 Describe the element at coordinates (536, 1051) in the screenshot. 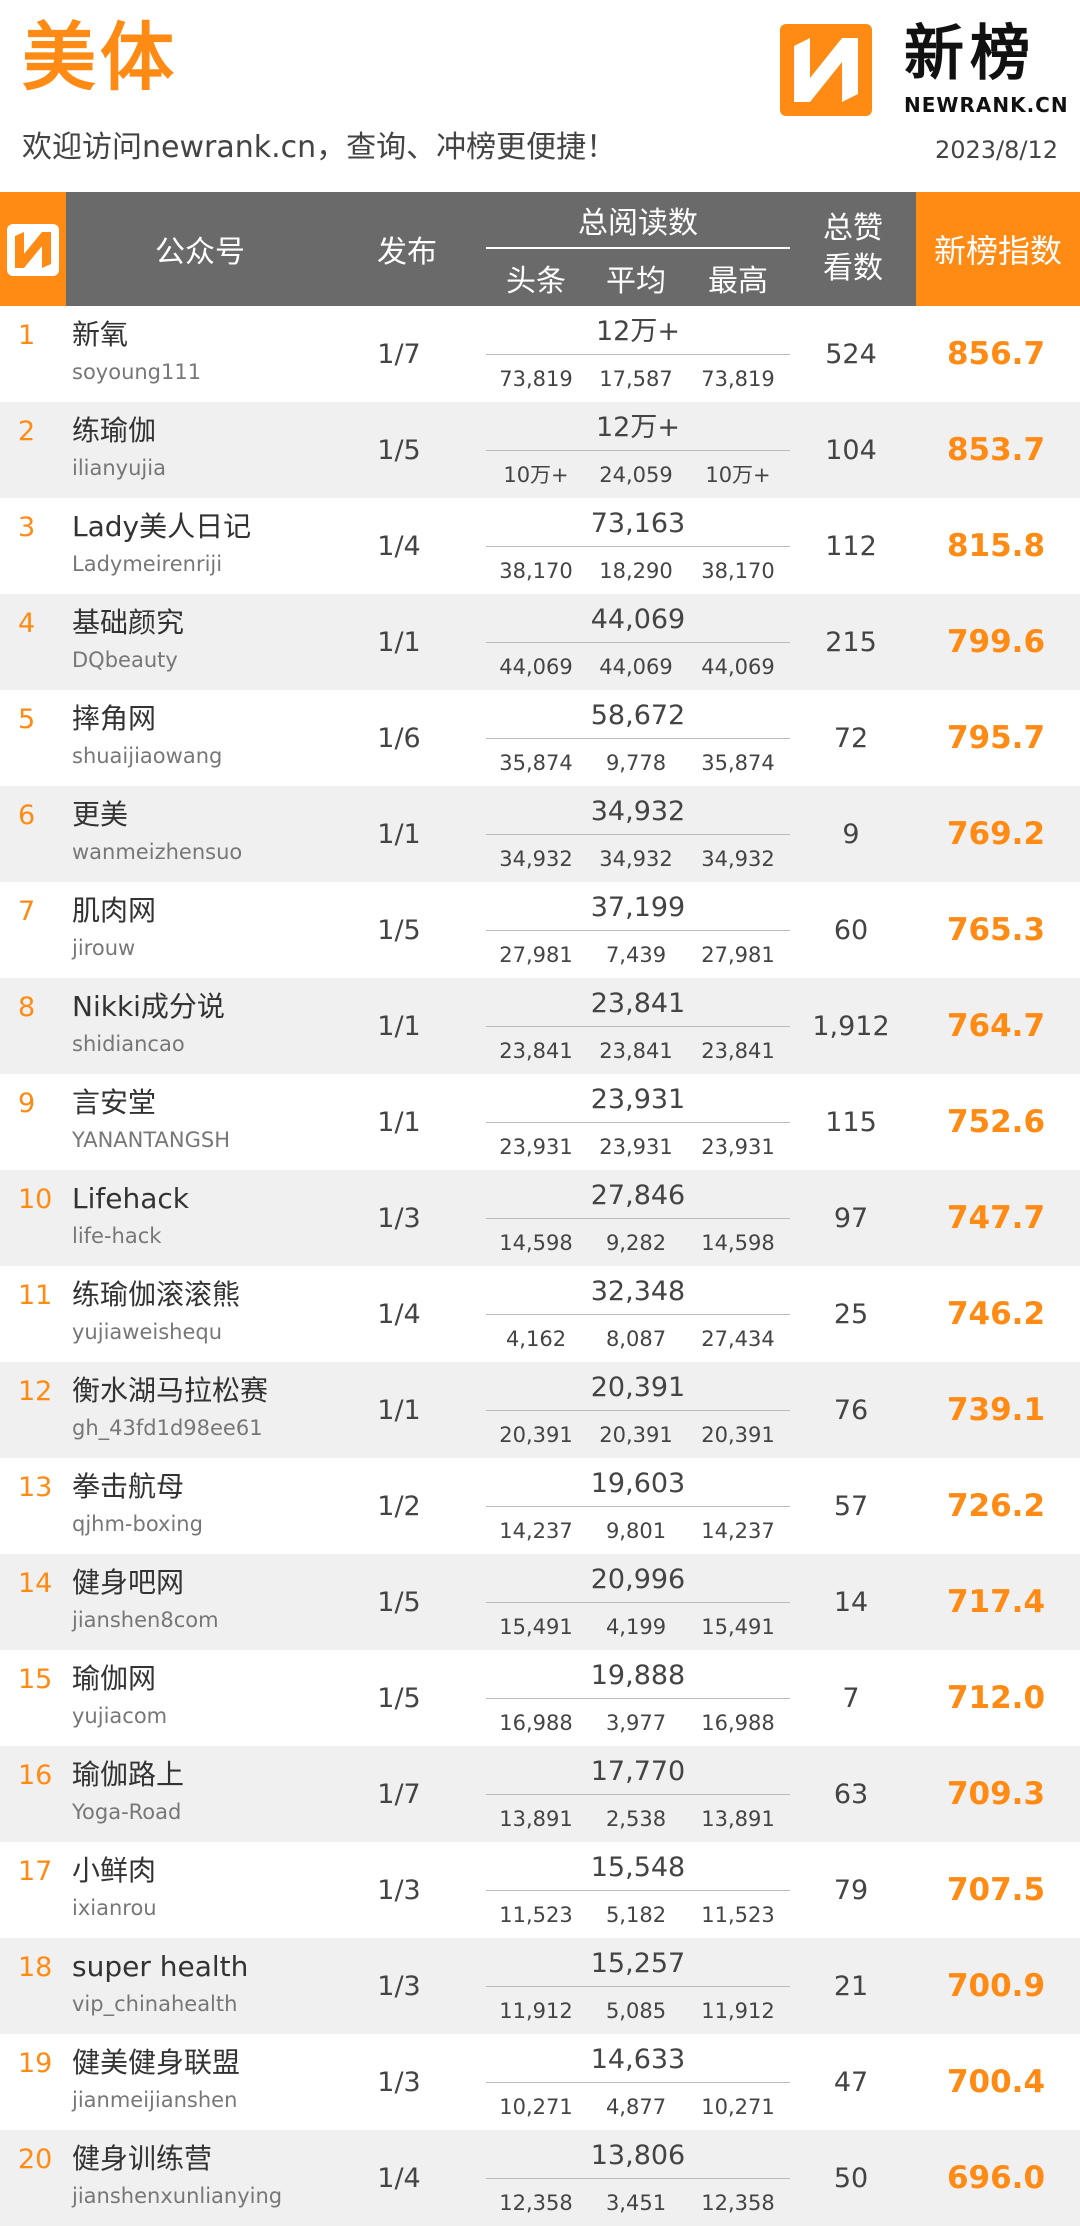

I see `headline-reads: 23,841` at that location.